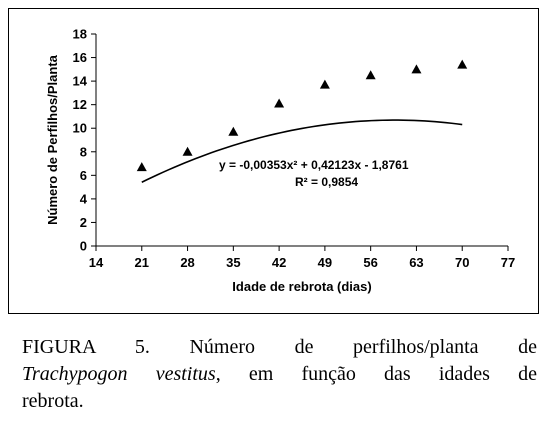 The height and width of the screenshot is (432, 549). I want to click on caption-line-3: rebrota., so click(53, 401).